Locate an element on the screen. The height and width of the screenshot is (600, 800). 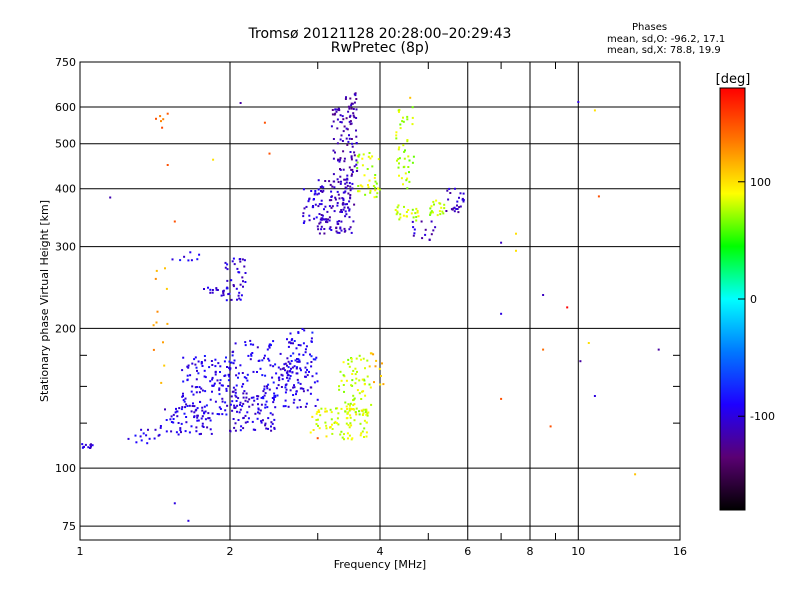
y-tick-label: 600 is located at coordinates (65, 107).